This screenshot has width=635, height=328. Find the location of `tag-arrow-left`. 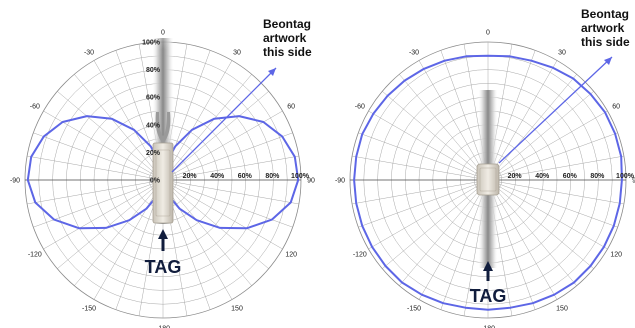

tag-arrow-left is located at coordinates (163, 240).